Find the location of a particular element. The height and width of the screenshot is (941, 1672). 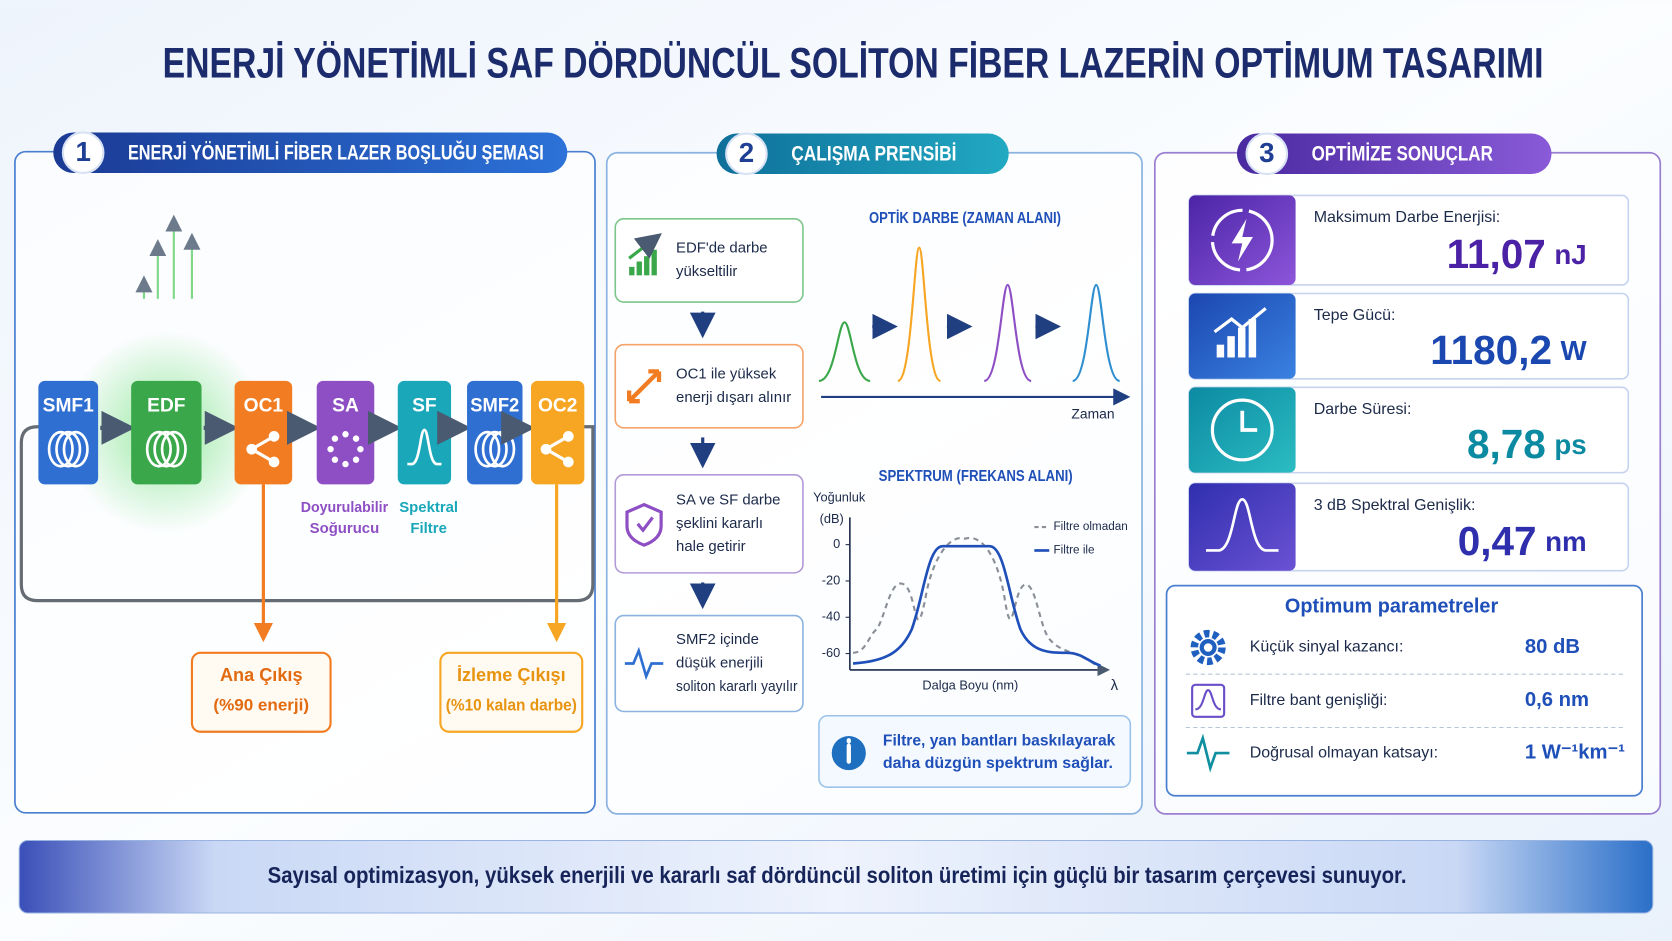

parameters-title: Optimum parametreler is located at coordinates (1391, 606).